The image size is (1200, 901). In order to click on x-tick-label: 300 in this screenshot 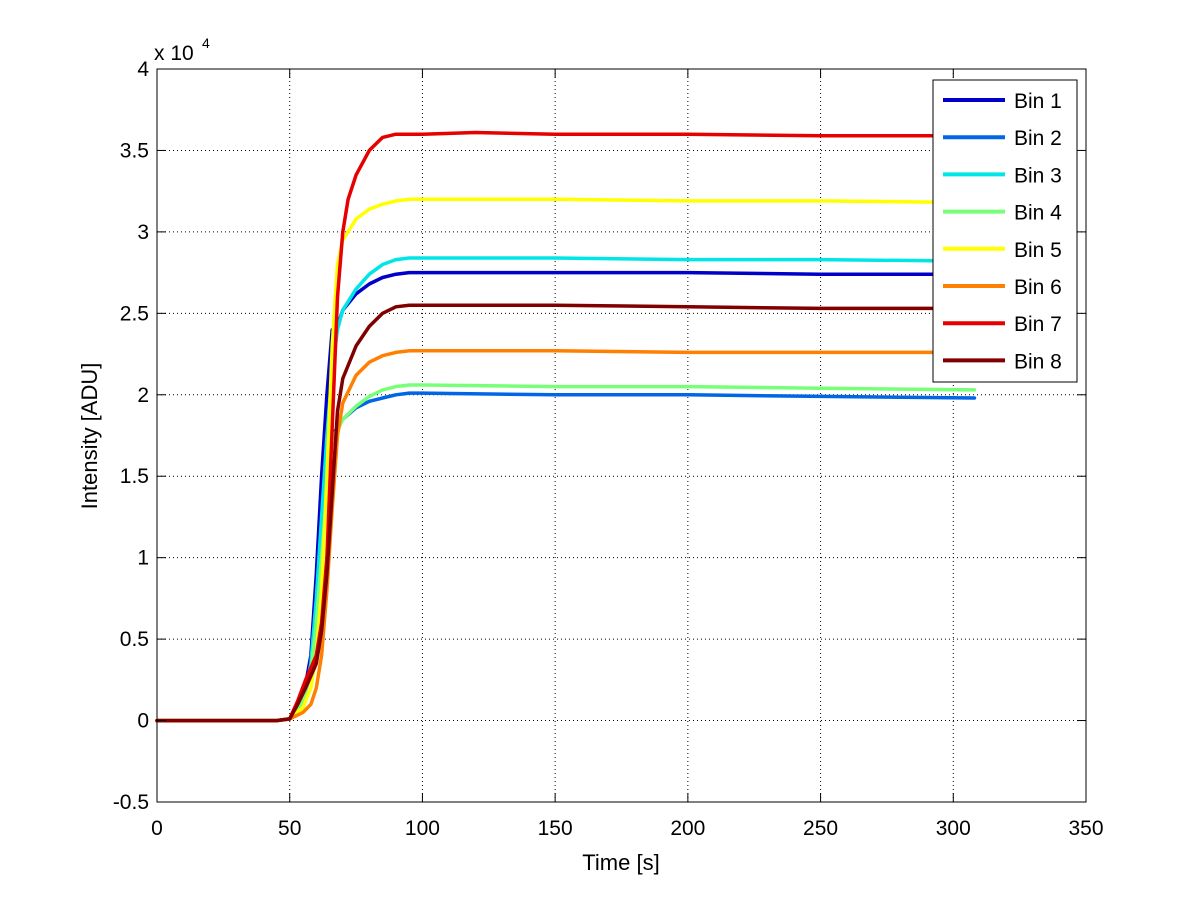, I will do `click(953, 828)`.